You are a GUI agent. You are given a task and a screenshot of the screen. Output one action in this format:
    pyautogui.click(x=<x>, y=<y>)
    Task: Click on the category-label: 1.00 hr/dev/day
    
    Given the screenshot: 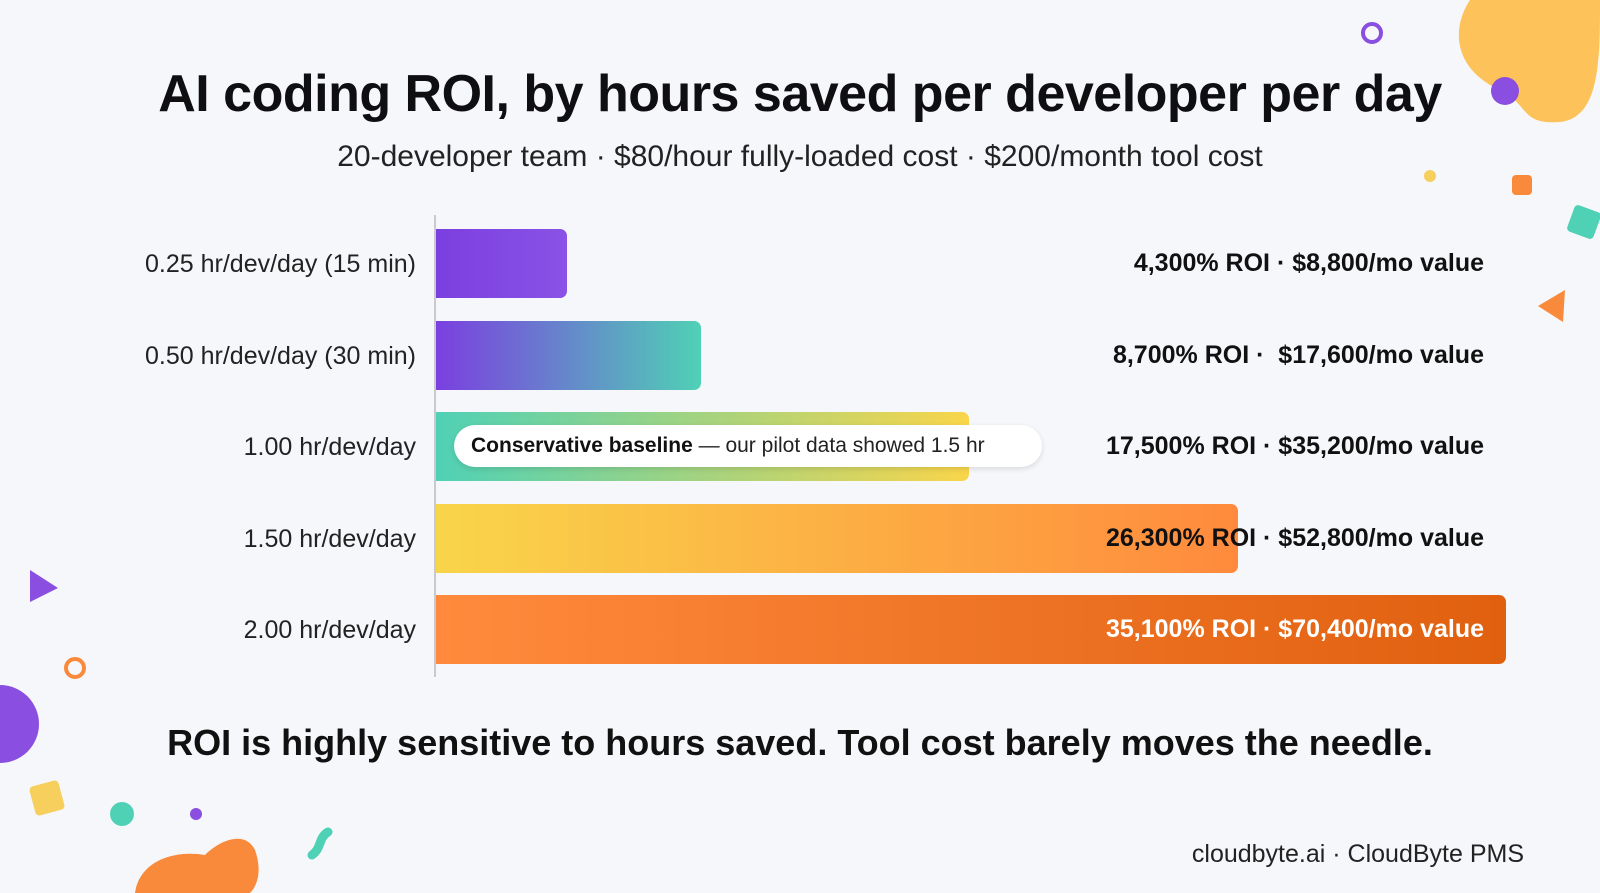 What is the action you would take?
    pyautogui.click(x=329, y=447)
    